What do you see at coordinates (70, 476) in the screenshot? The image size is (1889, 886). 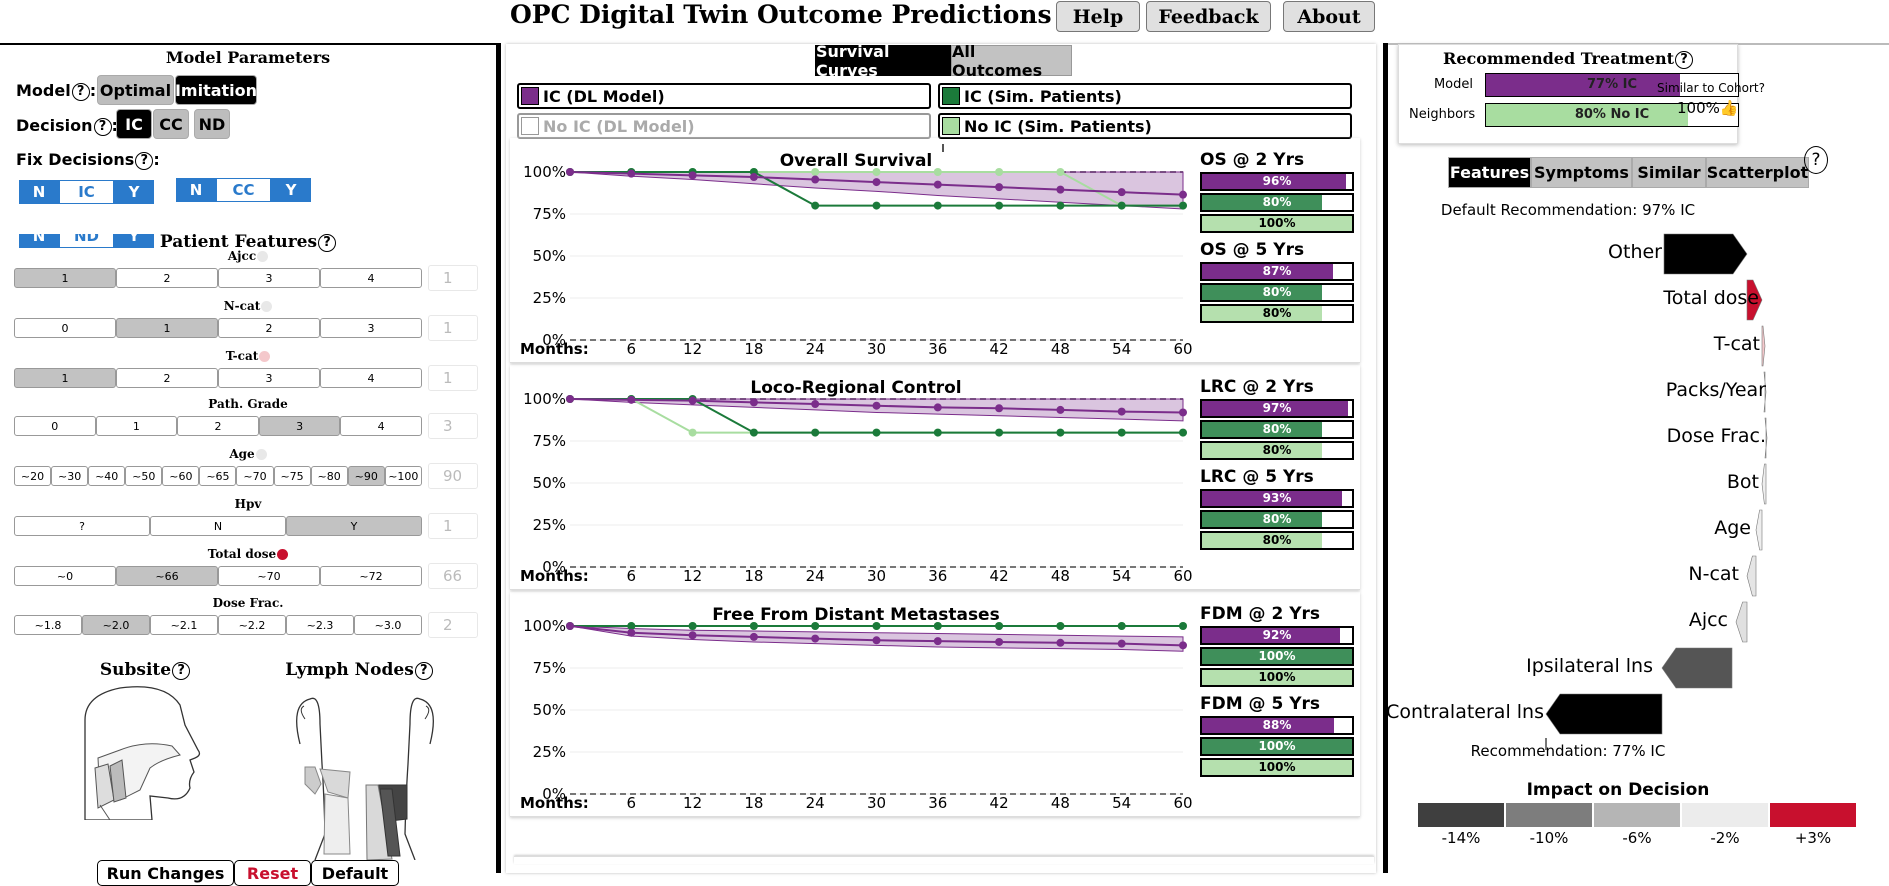 I see `feature-option: ~30` at bounding box center [70, 476].